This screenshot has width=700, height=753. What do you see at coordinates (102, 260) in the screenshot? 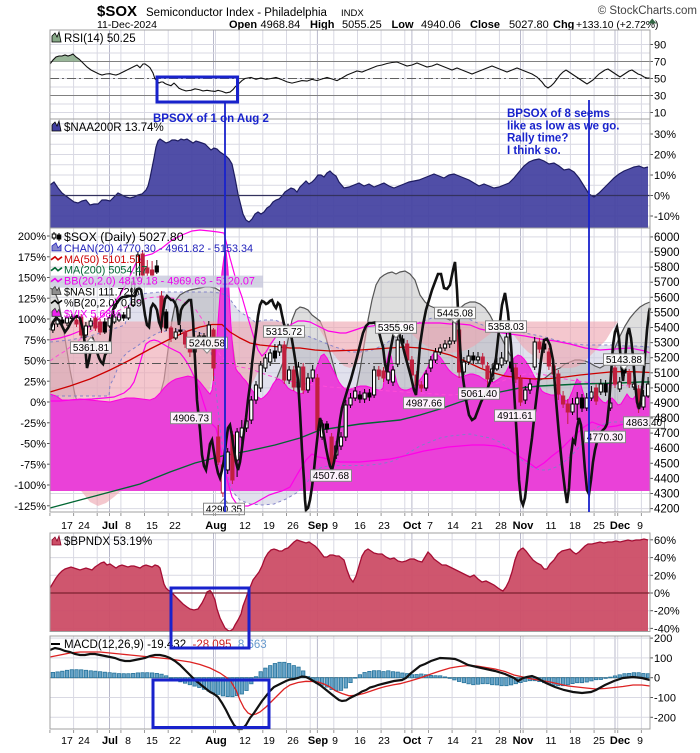
I see `svg-text: MA(50) 5101.51` at bounding box center [102, 260].